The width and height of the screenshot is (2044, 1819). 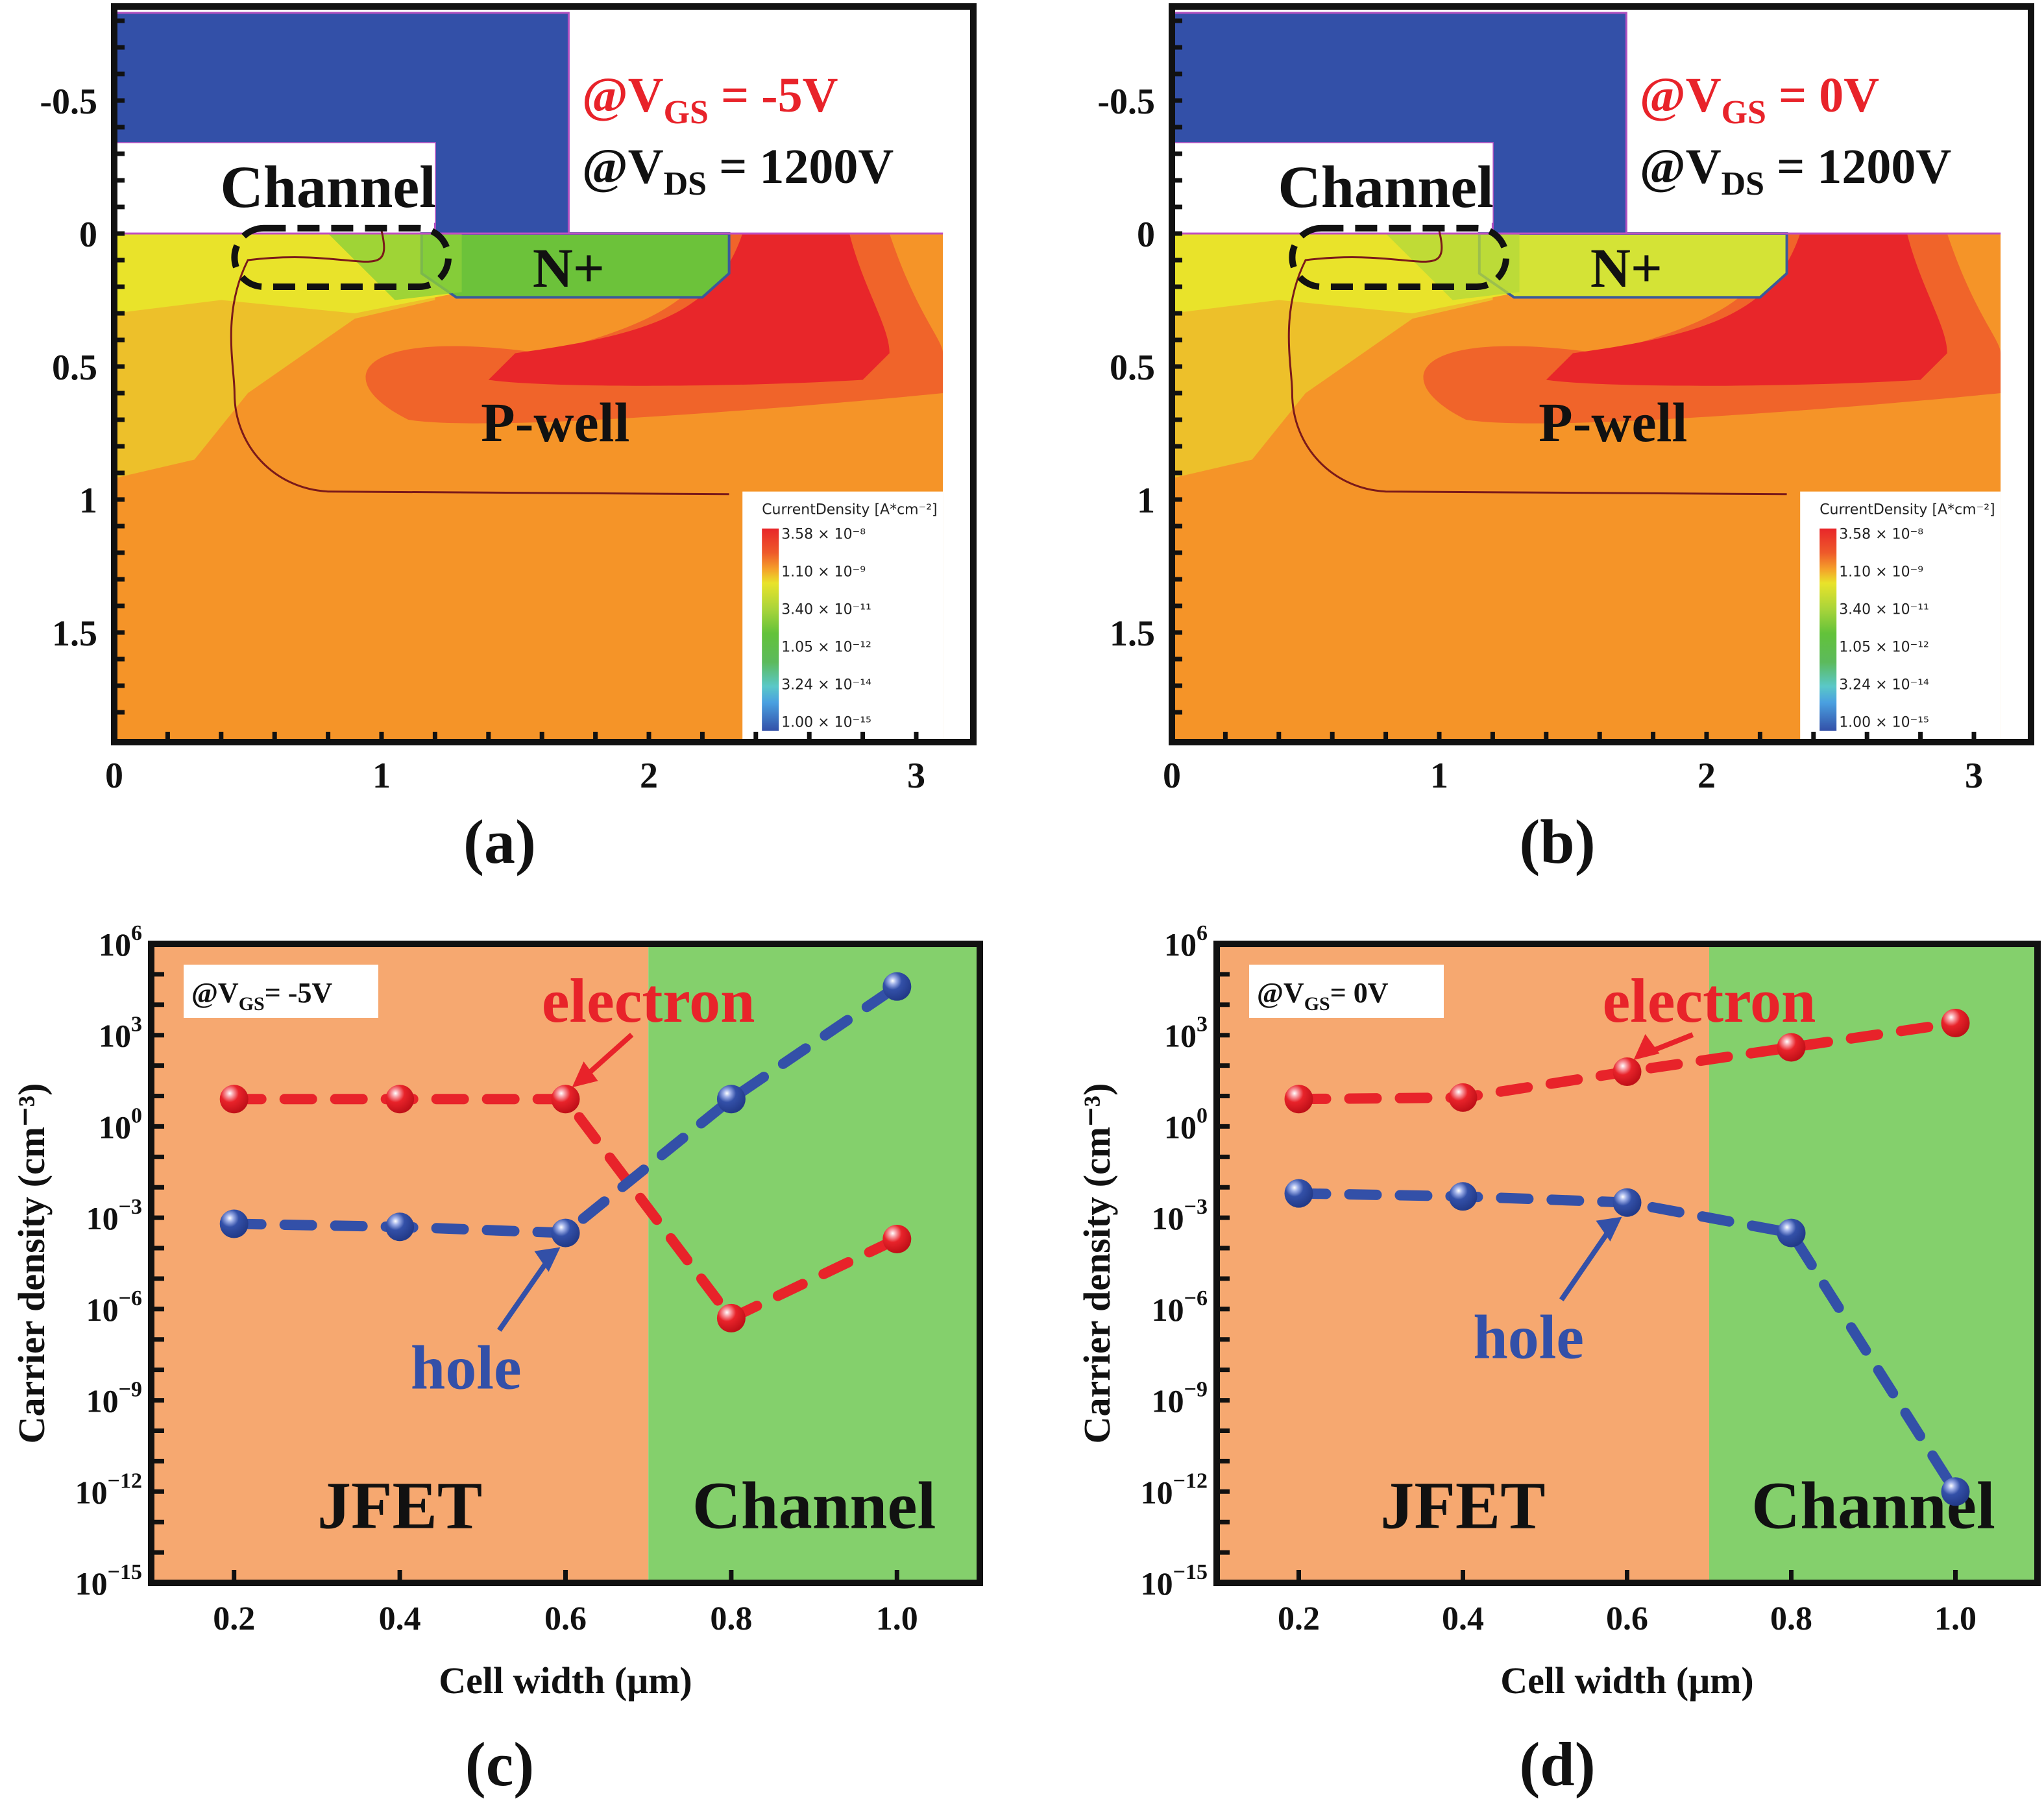 What do you see at coordinates (916, 776) in the screenshot?
I see `x-tick-label: 3` at bounding box center [916, 776].